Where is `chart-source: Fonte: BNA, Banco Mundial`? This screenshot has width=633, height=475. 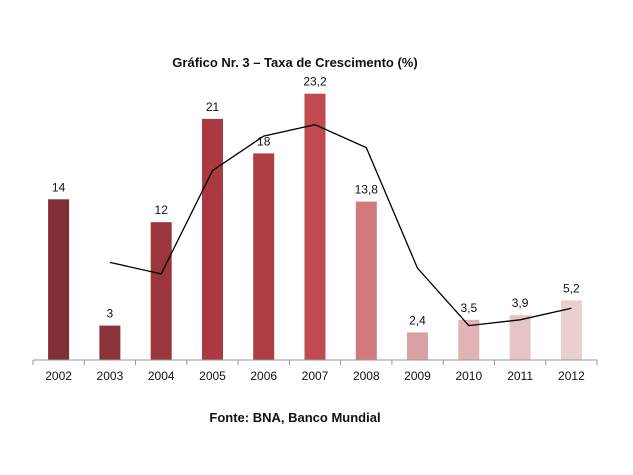
chart-source: Fonte: BNA, Banco Mundial is located at coordinates (295, 417).